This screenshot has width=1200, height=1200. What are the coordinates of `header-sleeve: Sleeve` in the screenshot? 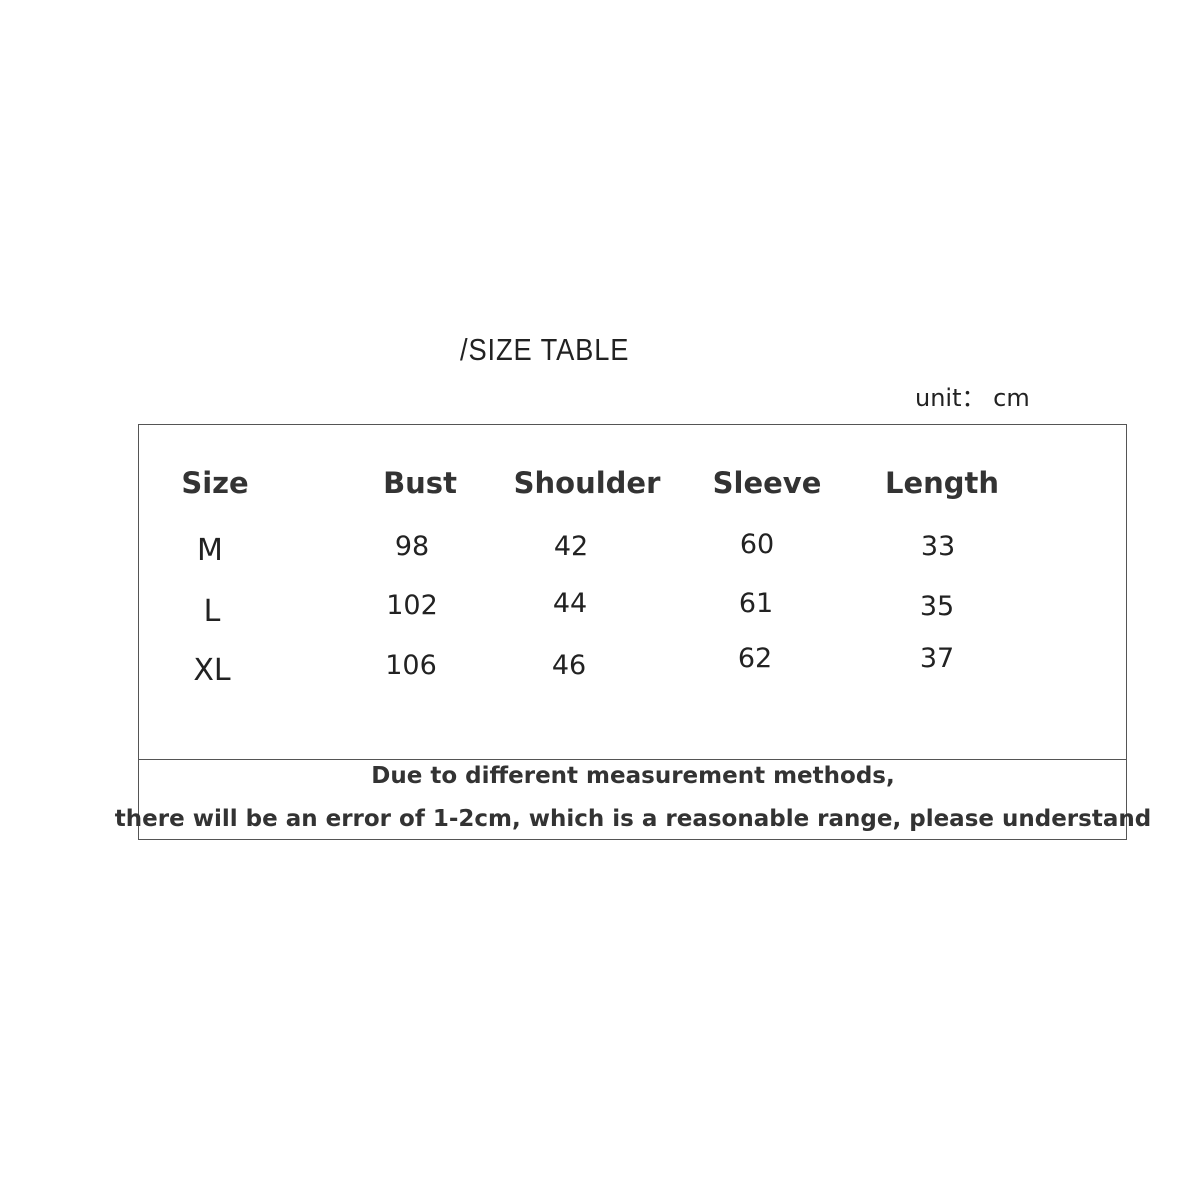 It's located at (767, 483).